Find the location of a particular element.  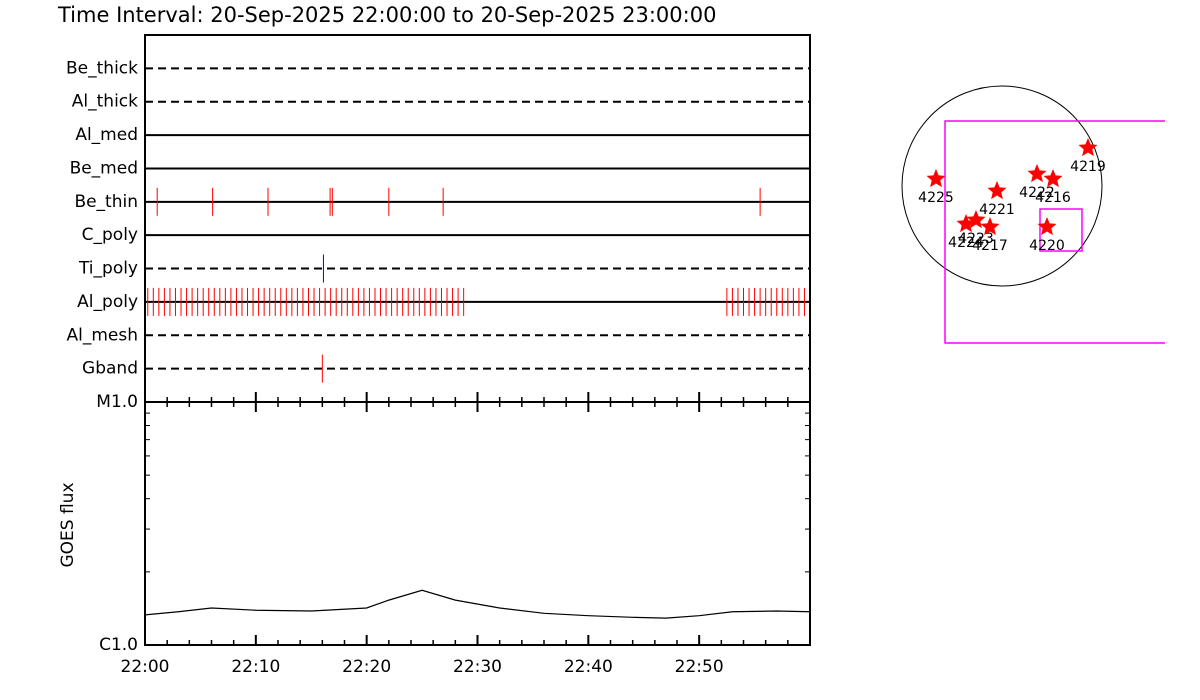

x-tick-label: 22:10 is located at coordinates (255, 667).